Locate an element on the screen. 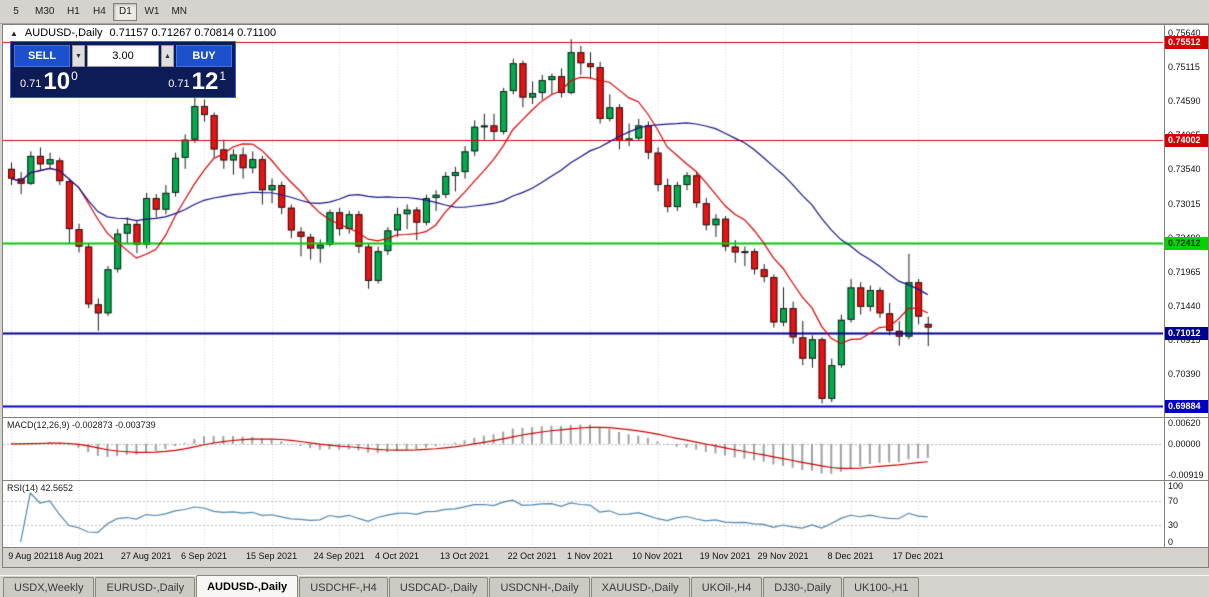  volume-input is located at coordinates (123, 56).